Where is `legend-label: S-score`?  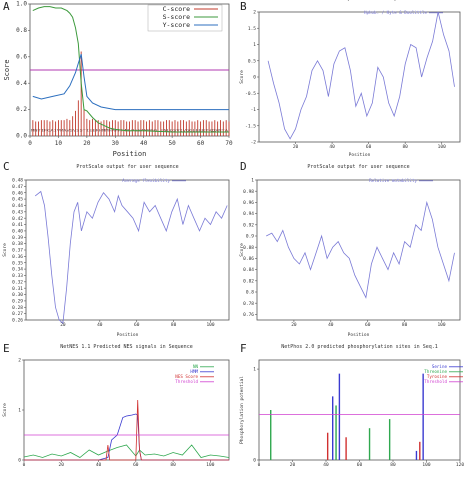
legend-label: S-score is located at coordinates (176, 17).